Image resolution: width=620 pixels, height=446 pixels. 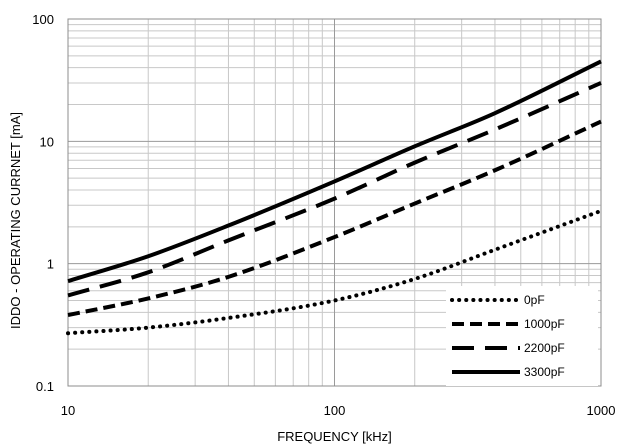 What do you see at coordinates (544, 348) in the screenshot?
I see `legend-label-2200pf: 2200pF` at bounding box center [544, 348].